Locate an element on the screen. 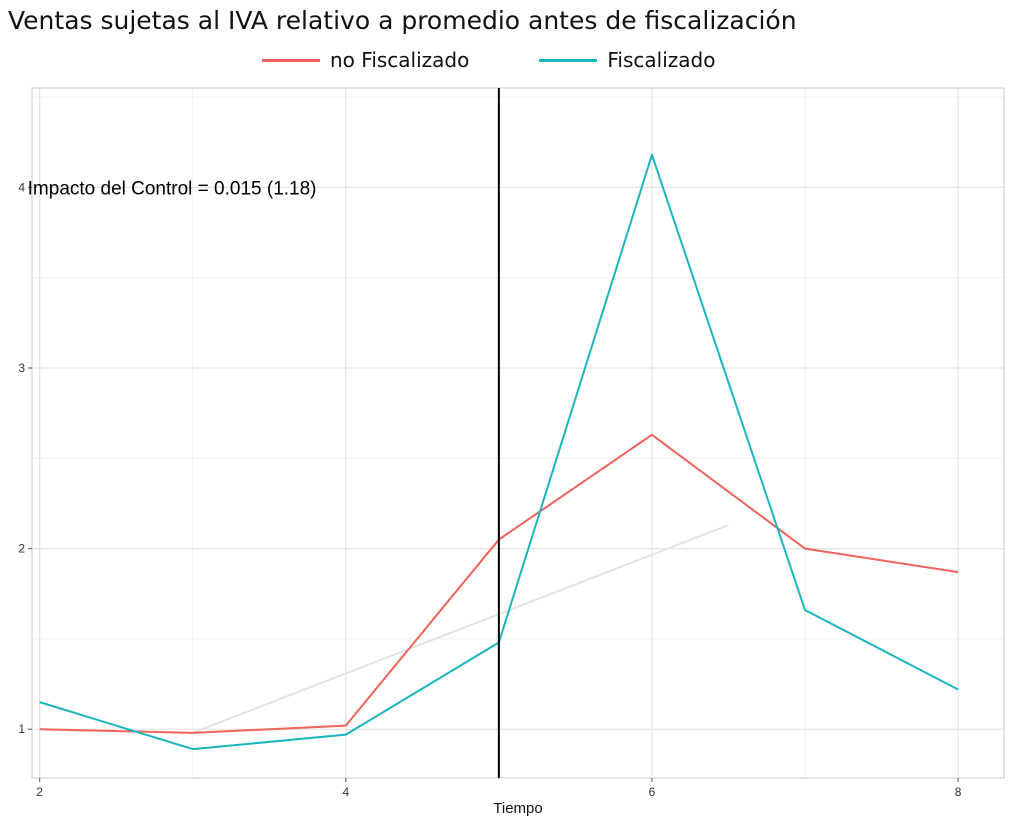 The width and height of the screenshot is (1024, 822). legend-swatch-no-fiscalizado is located at coordinates (291, 60).